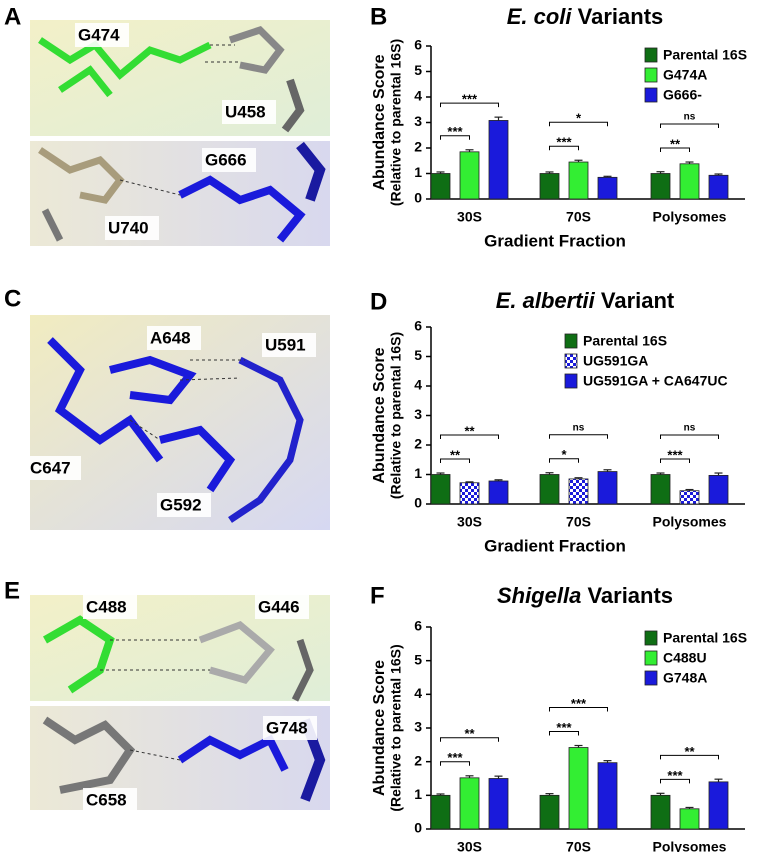  Describe the element at coordinates (469, 217) in the screenshot. I see `x-tick-label: 30S` at that location.